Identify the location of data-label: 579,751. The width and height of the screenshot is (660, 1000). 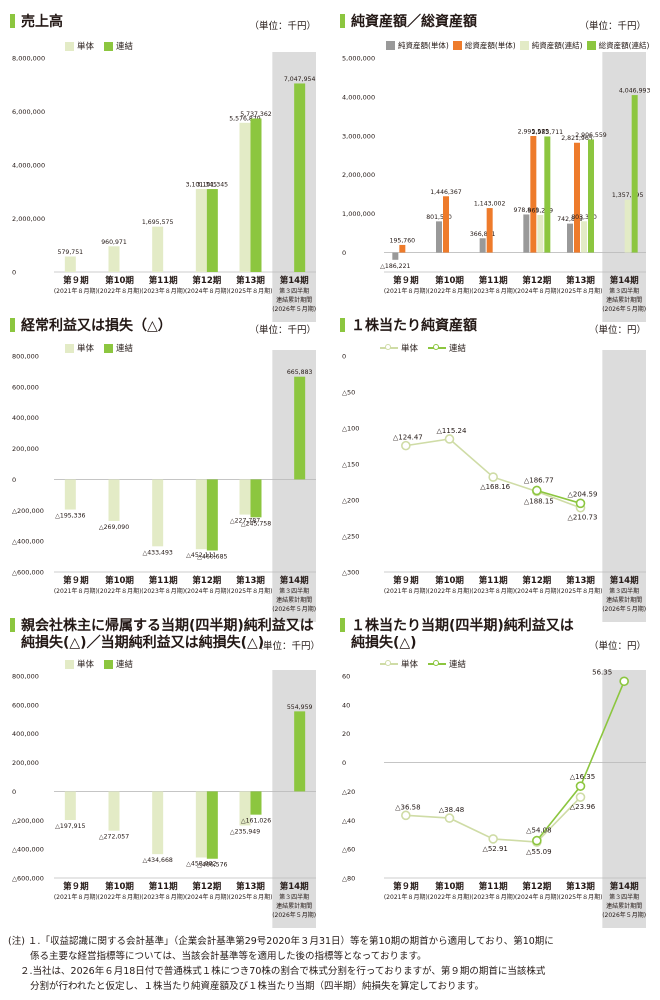
(71, 252).